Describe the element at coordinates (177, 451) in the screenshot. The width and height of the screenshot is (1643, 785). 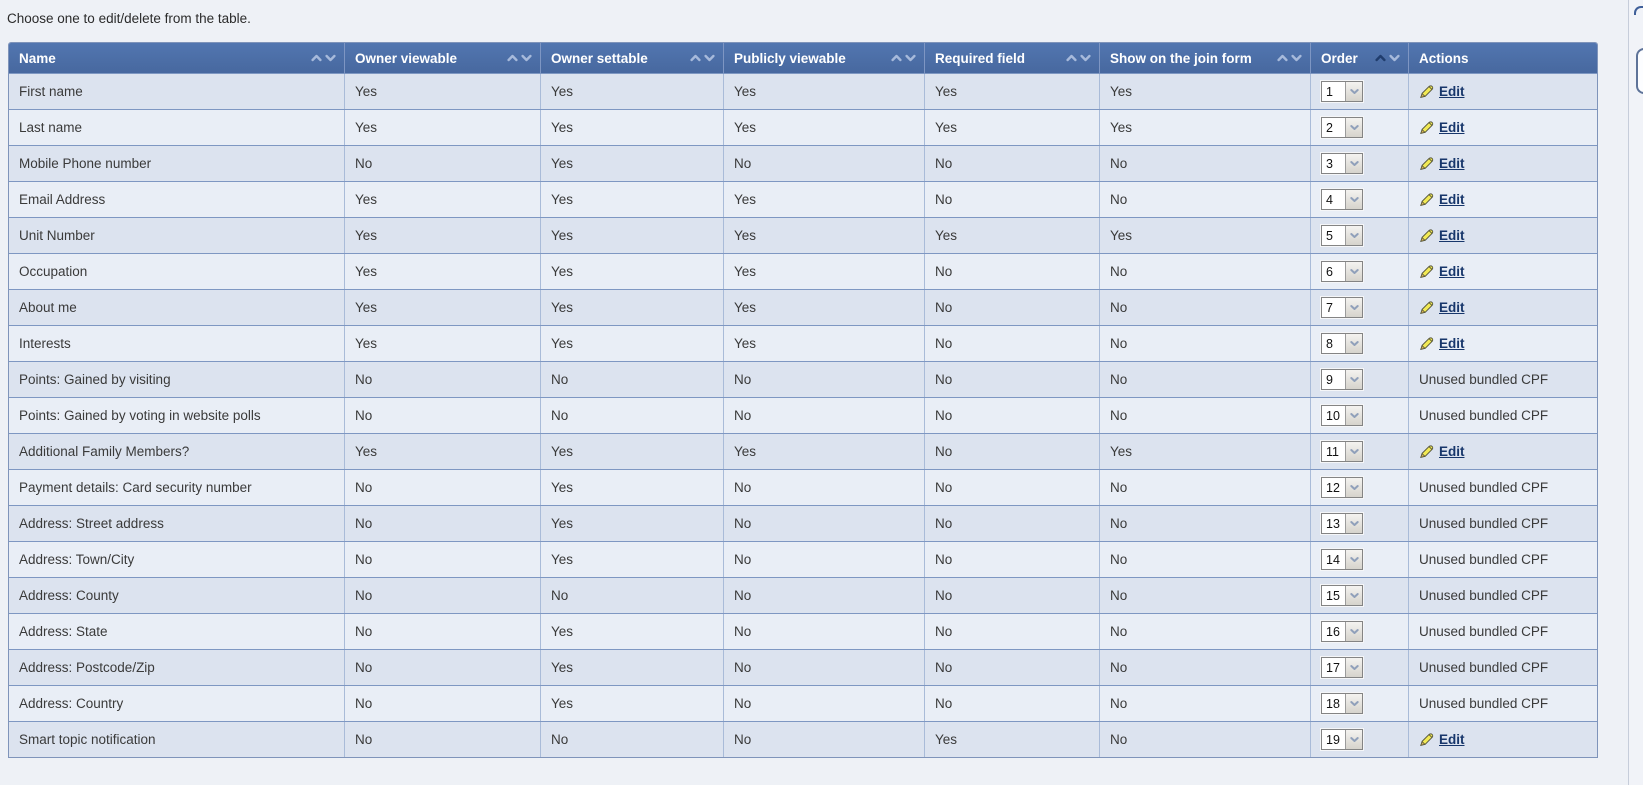
I see `cell-name: Additional Family Members?` at that location.